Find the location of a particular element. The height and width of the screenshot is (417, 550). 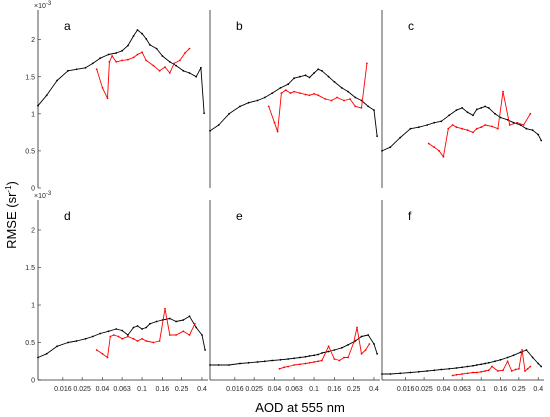

x-tick-label: 0.063 is located at coordinates (462, 389).